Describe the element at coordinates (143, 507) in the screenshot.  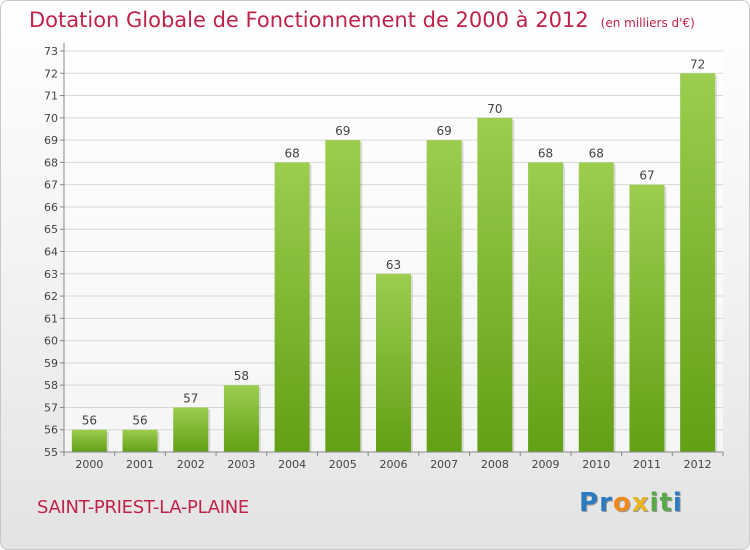
I see `commune-name: SAINT-PRIEST-LA-PLAINE` at that location.